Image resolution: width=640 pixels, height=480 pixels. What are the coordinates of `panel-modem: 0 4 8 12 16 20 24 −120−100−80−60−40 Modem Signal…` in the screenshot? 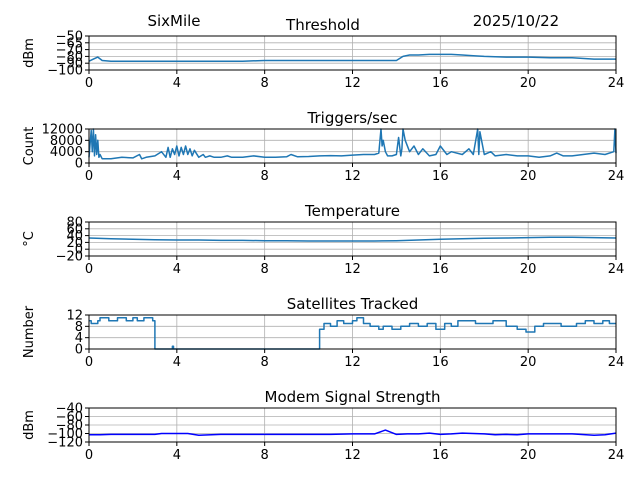 It's located at (323, 425).